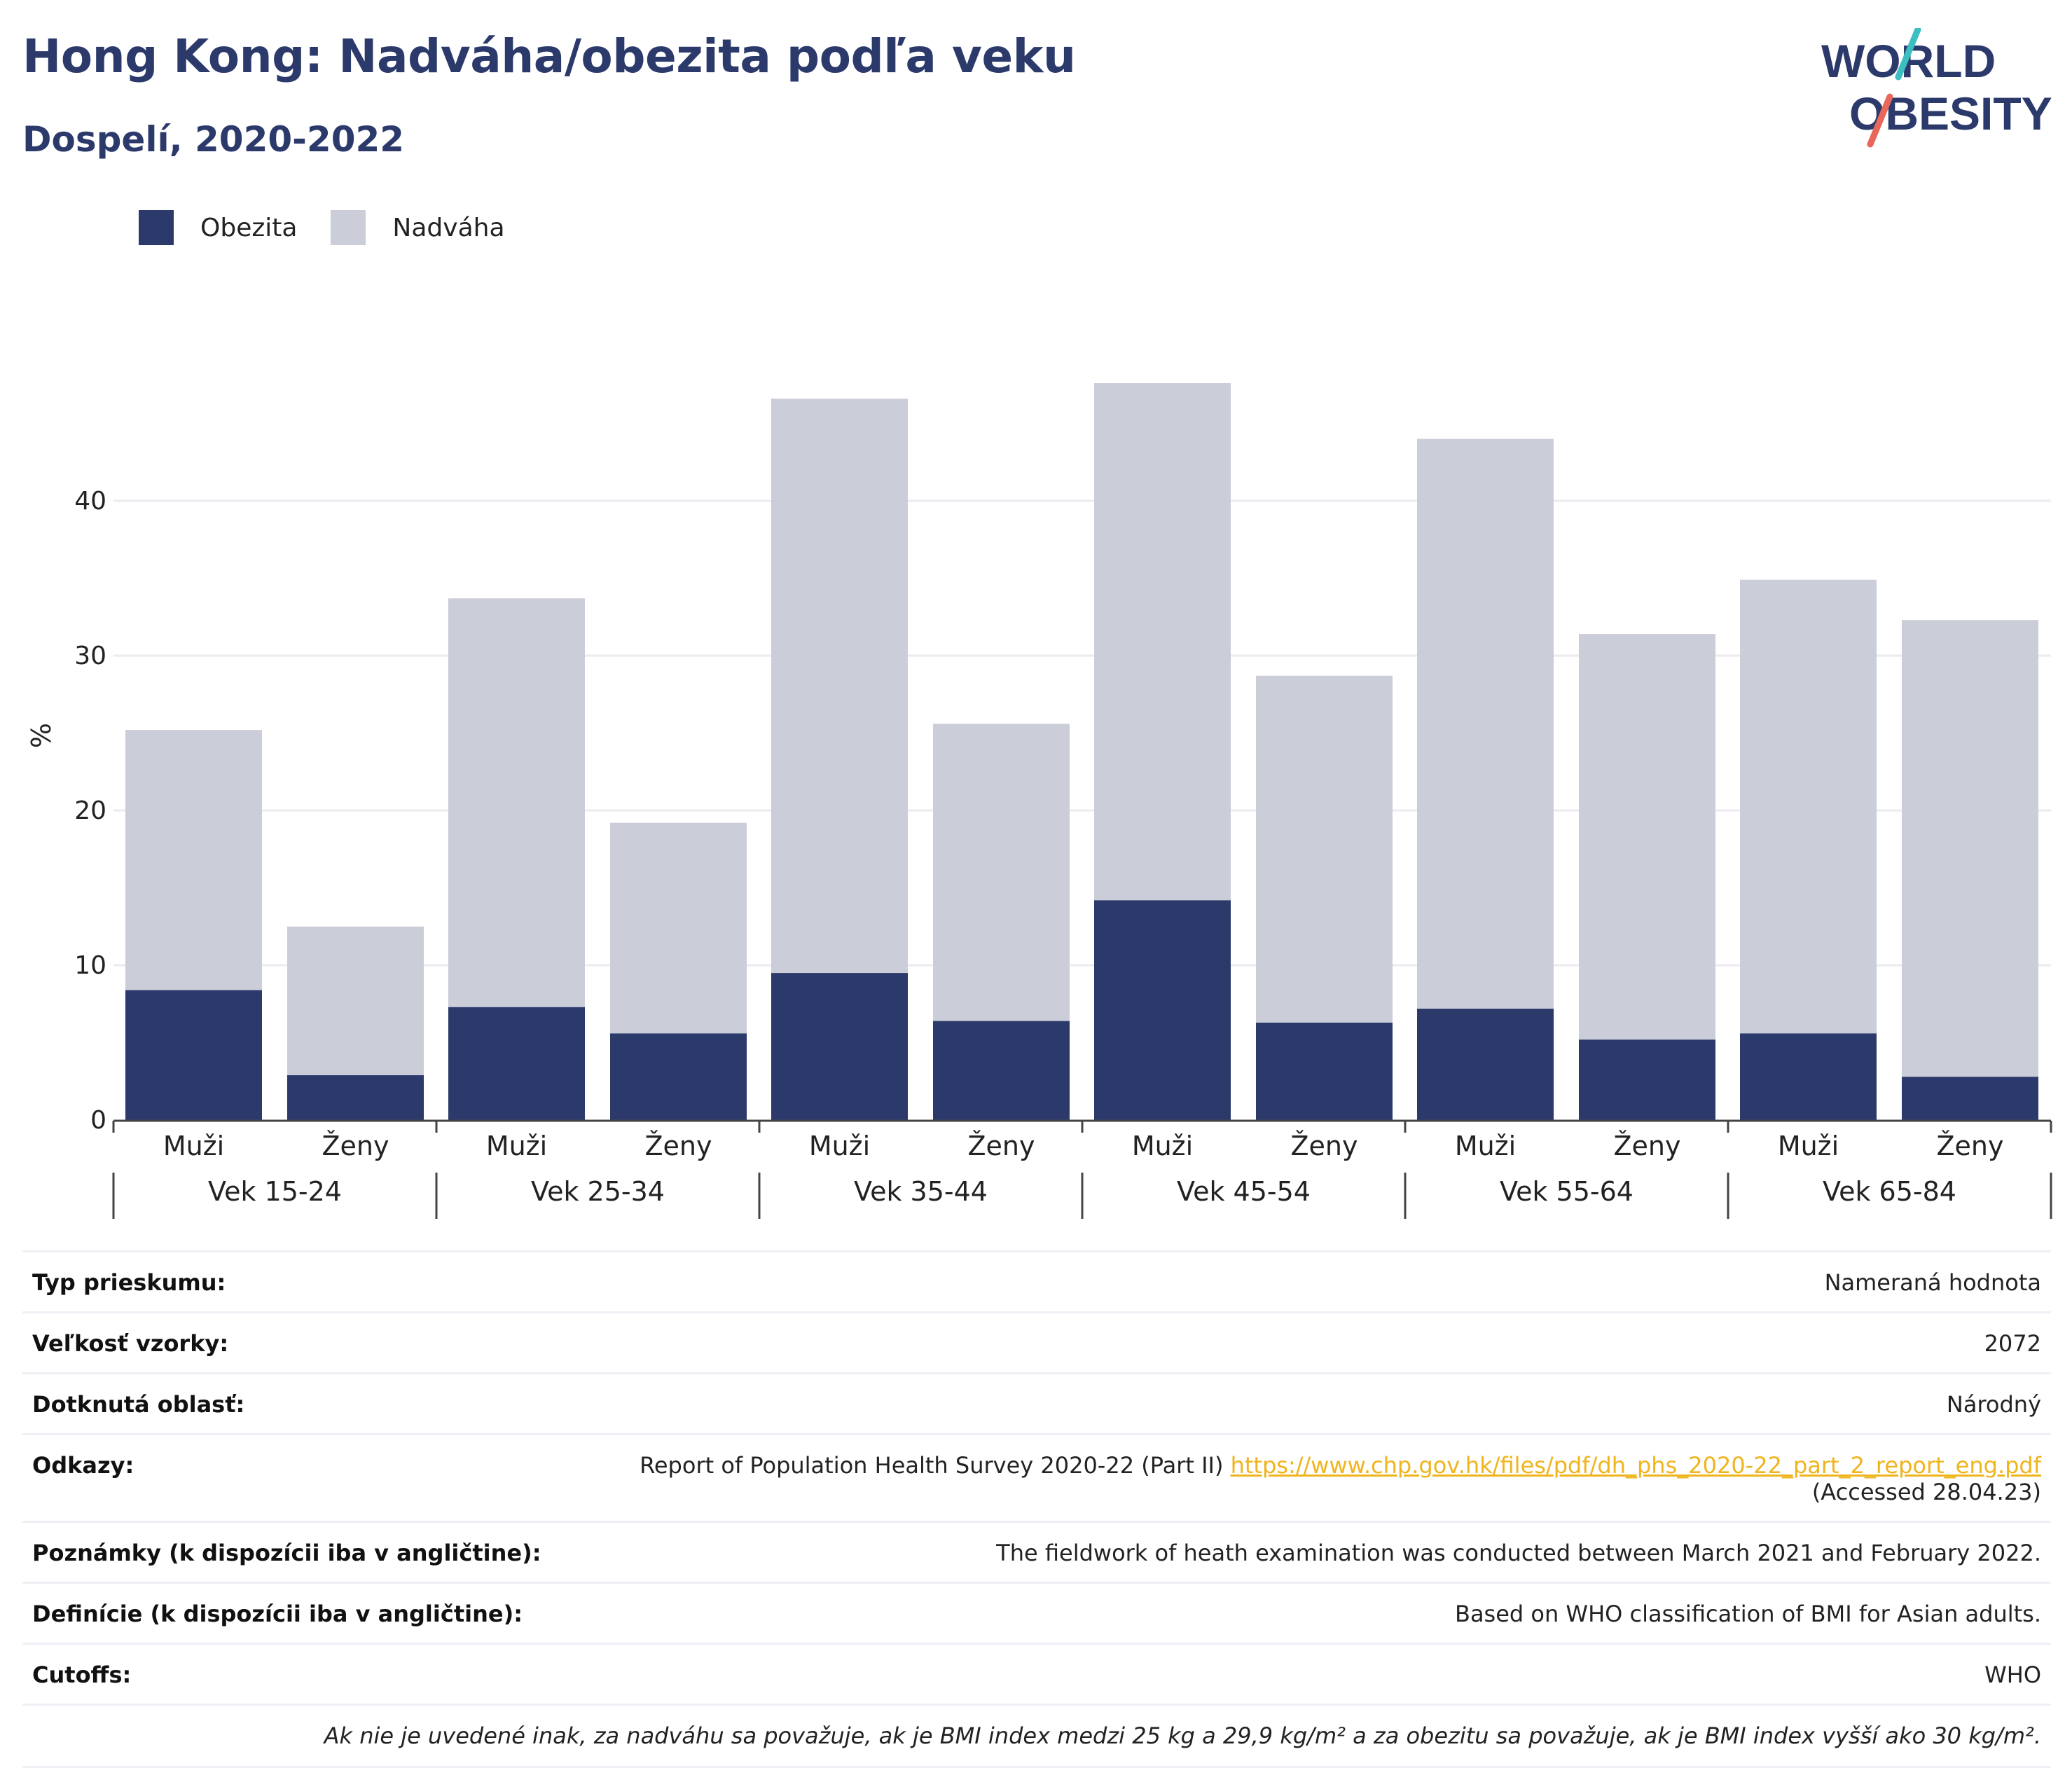 The image size is (2072, 1782). Describe the element at coordinates (1933, 1282) in the screenshot. I see `info-value: Nameraná hodnota` at that location.